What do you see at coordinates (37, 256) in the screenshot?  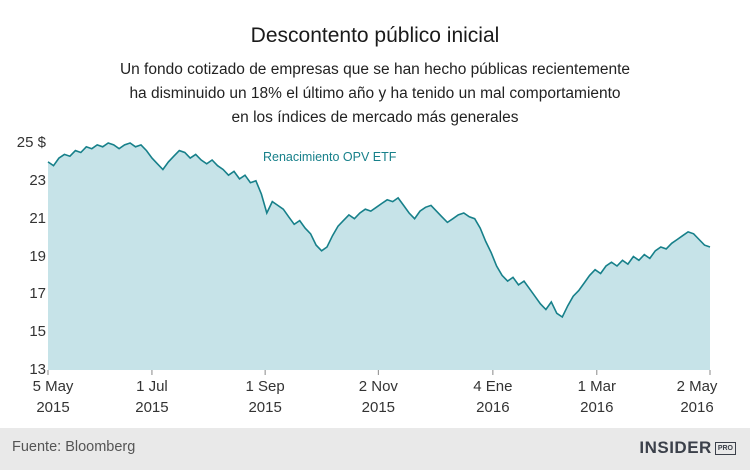 I see `y-tick-label: 19` at bounding box center [37, 256].